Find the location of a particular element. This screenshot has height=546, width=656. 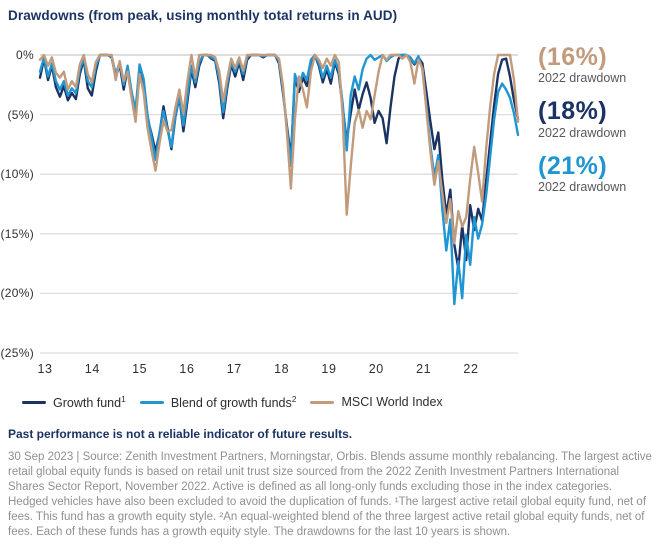

x-axis-tick-label: 14 is located at coordinates (92, 369).